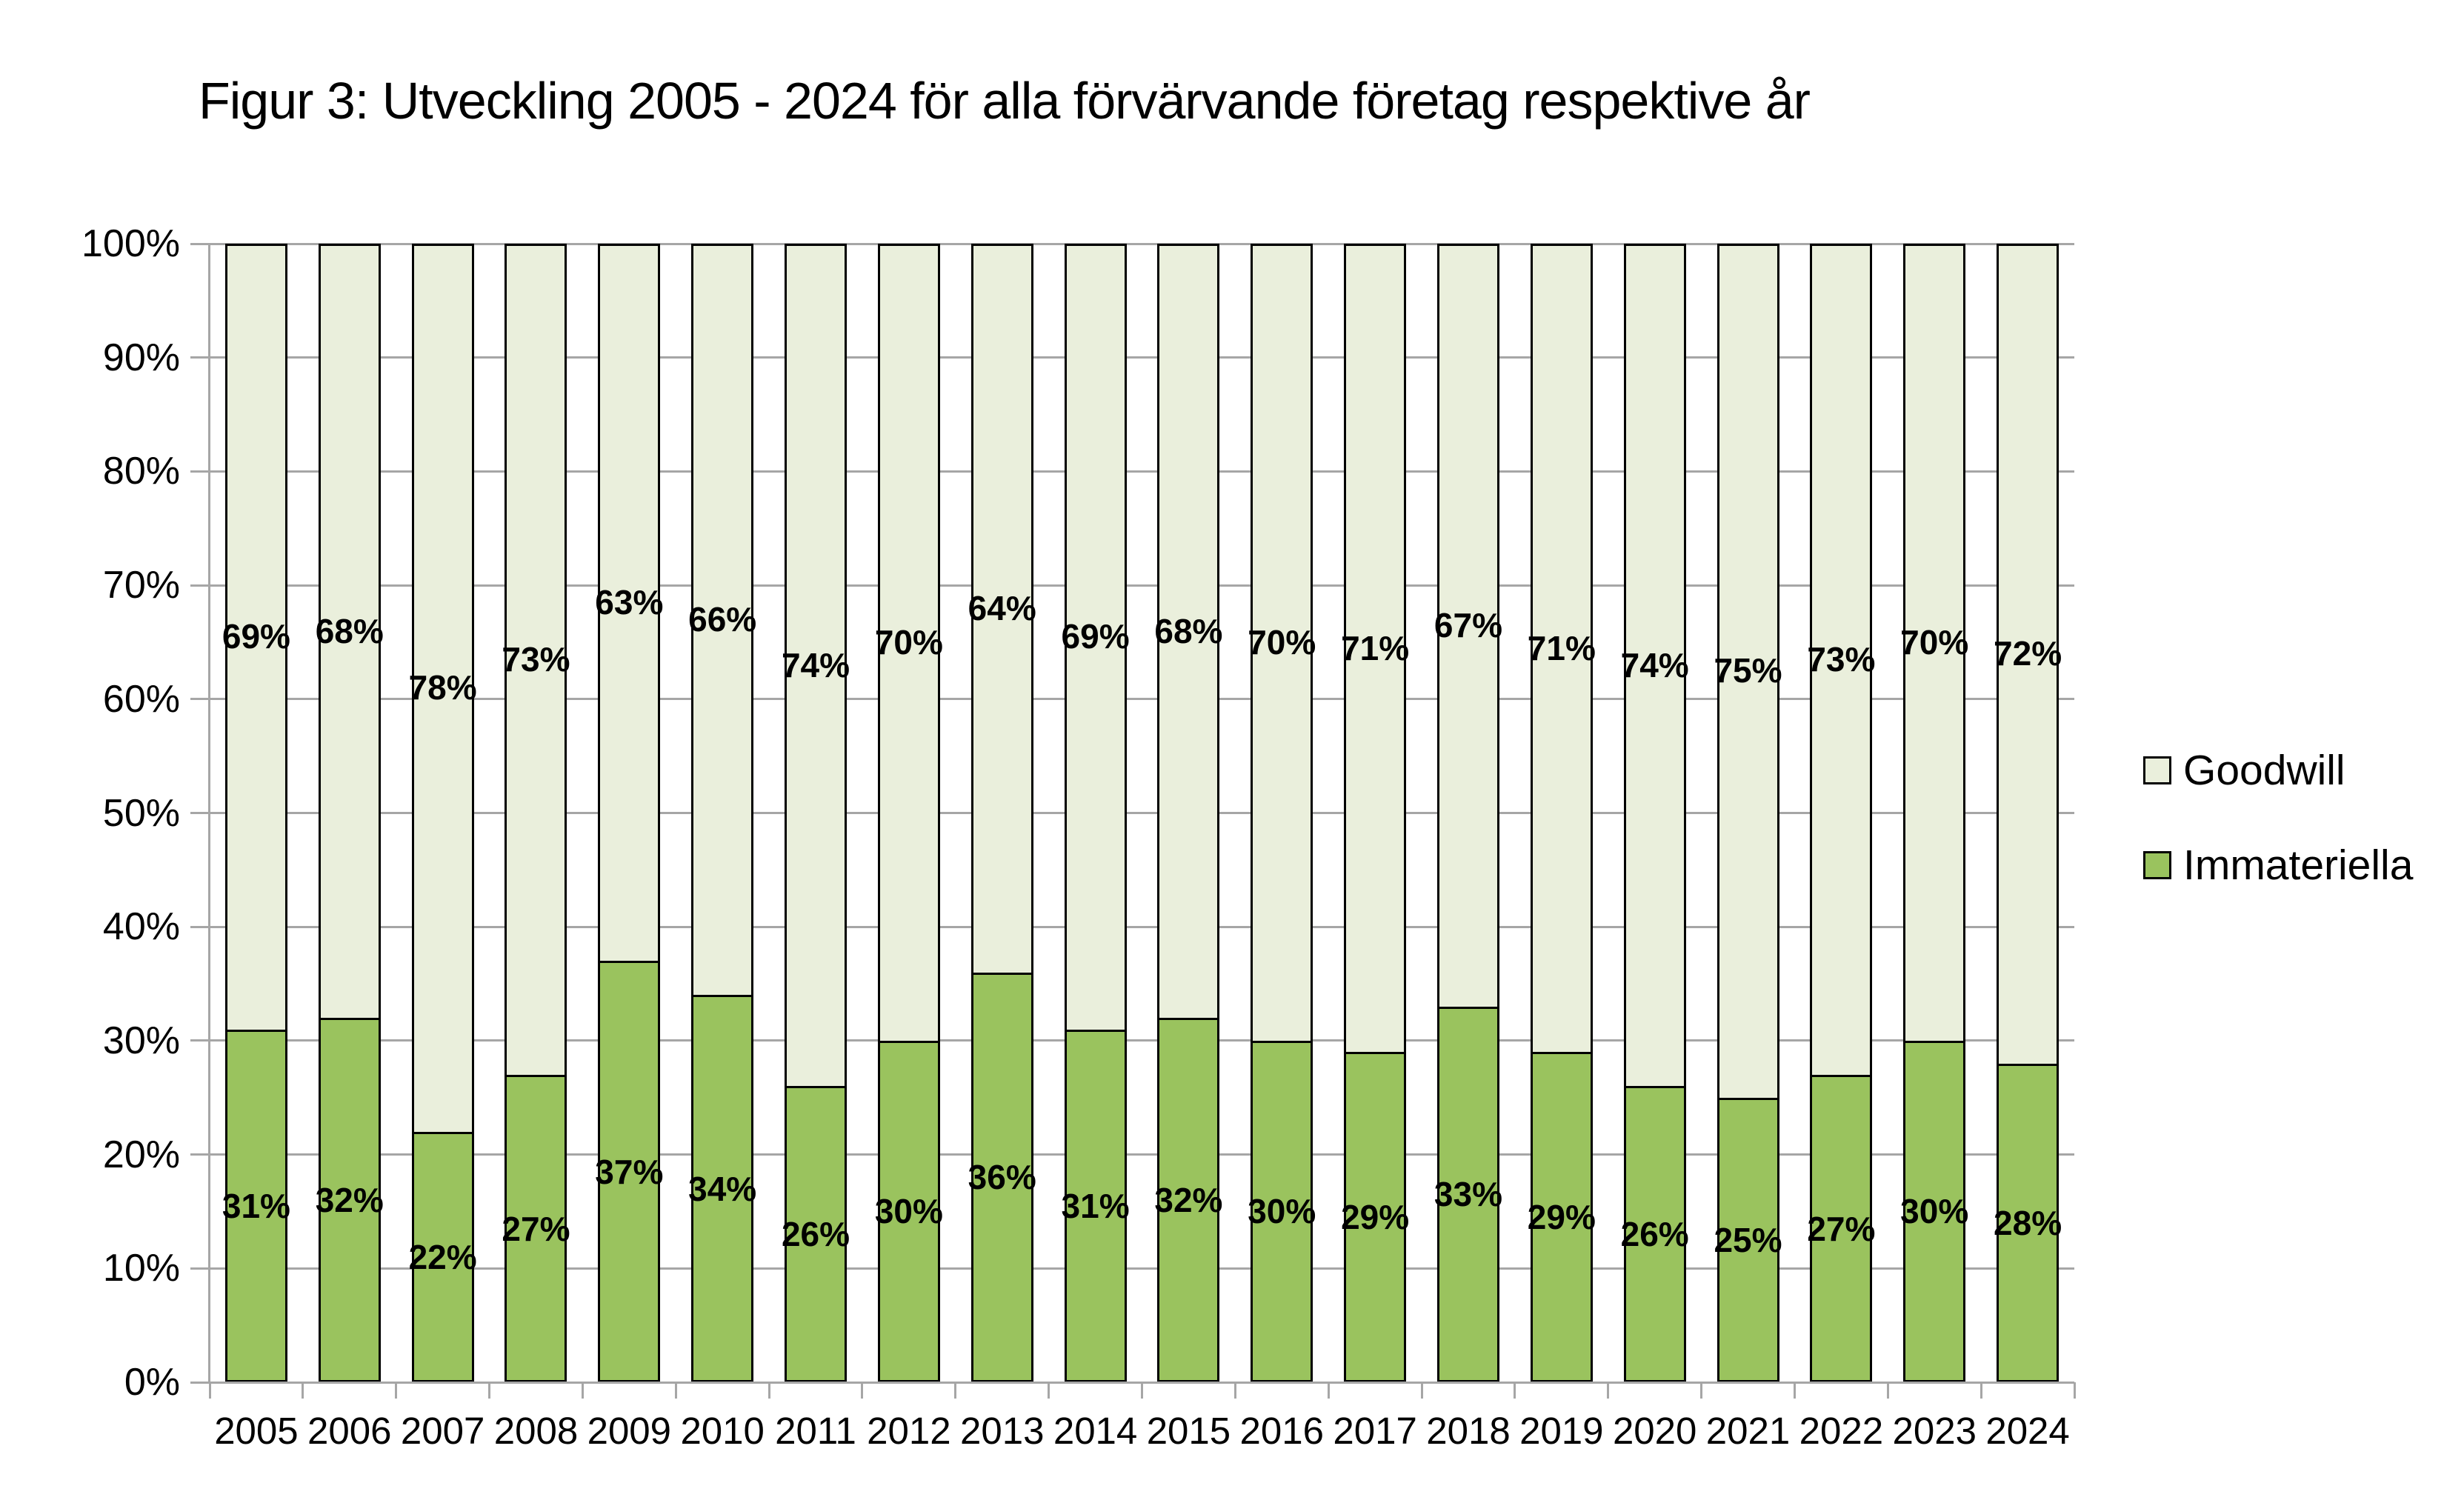  Describe the element at coordinates (443, 1431) in the screenshot. I see `x-tick-label-2007: 2007` at that location.